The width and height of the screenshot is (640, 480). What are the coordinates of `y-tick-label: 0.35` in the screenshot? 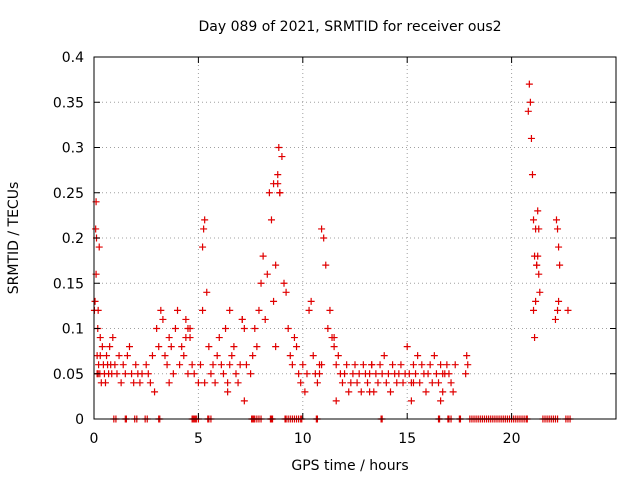 It's located at (68, 103).